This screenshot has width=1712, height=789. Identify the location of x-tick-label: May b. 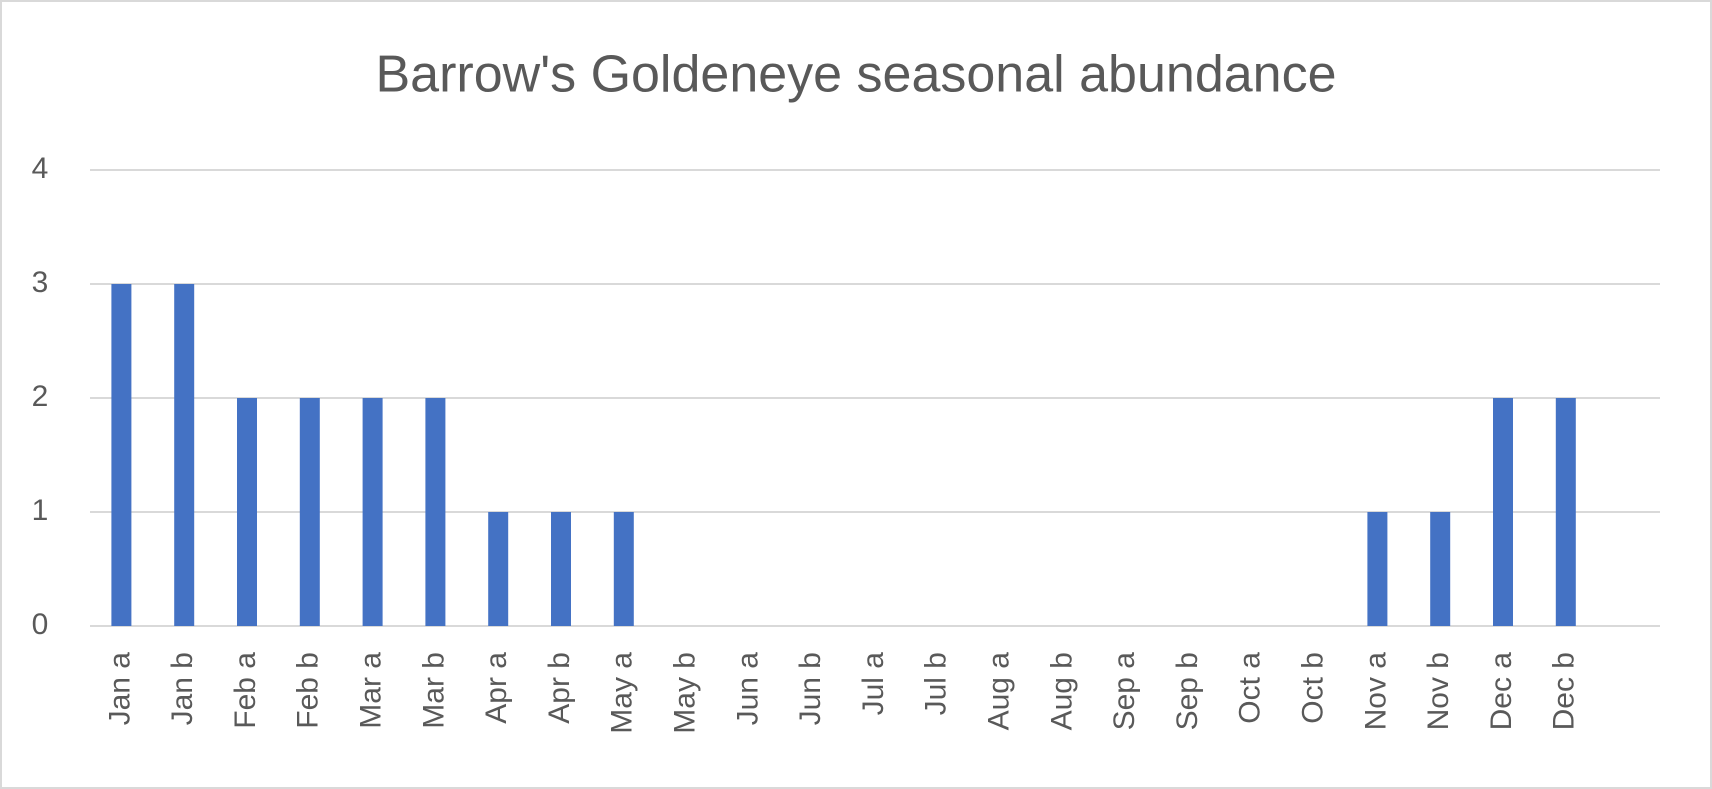
(685, 693).